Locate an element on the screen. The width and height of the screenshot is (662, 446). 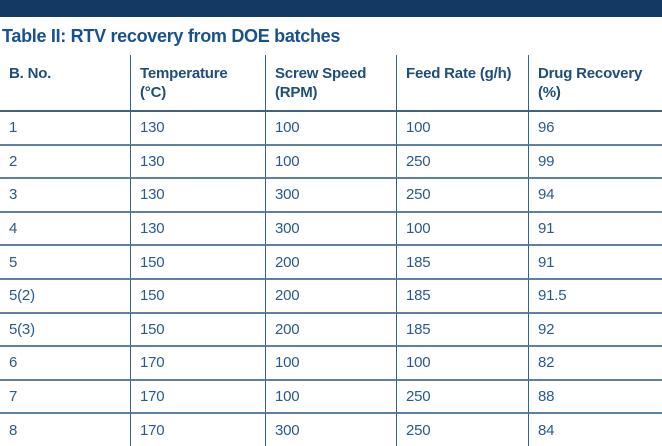
table-cell-batch-no: 6 is located at coordinates (65, 362).